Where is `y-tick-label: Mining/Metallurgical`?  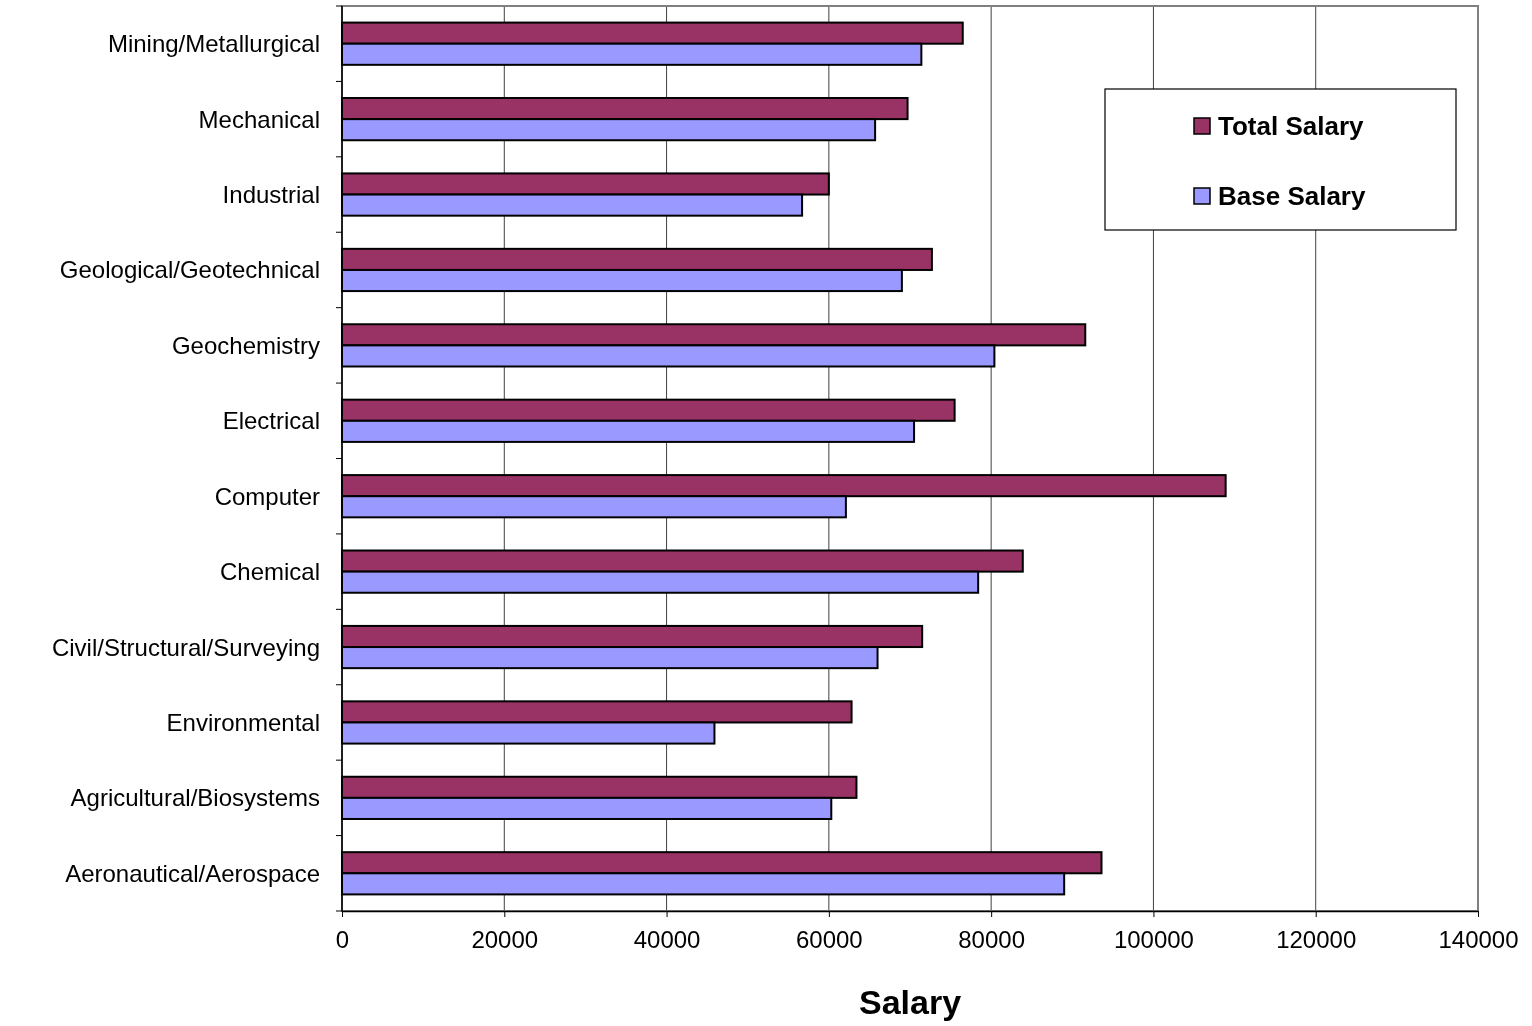 y-tick-label: Mining/Metallurgical is located at coordinates (213, 44).